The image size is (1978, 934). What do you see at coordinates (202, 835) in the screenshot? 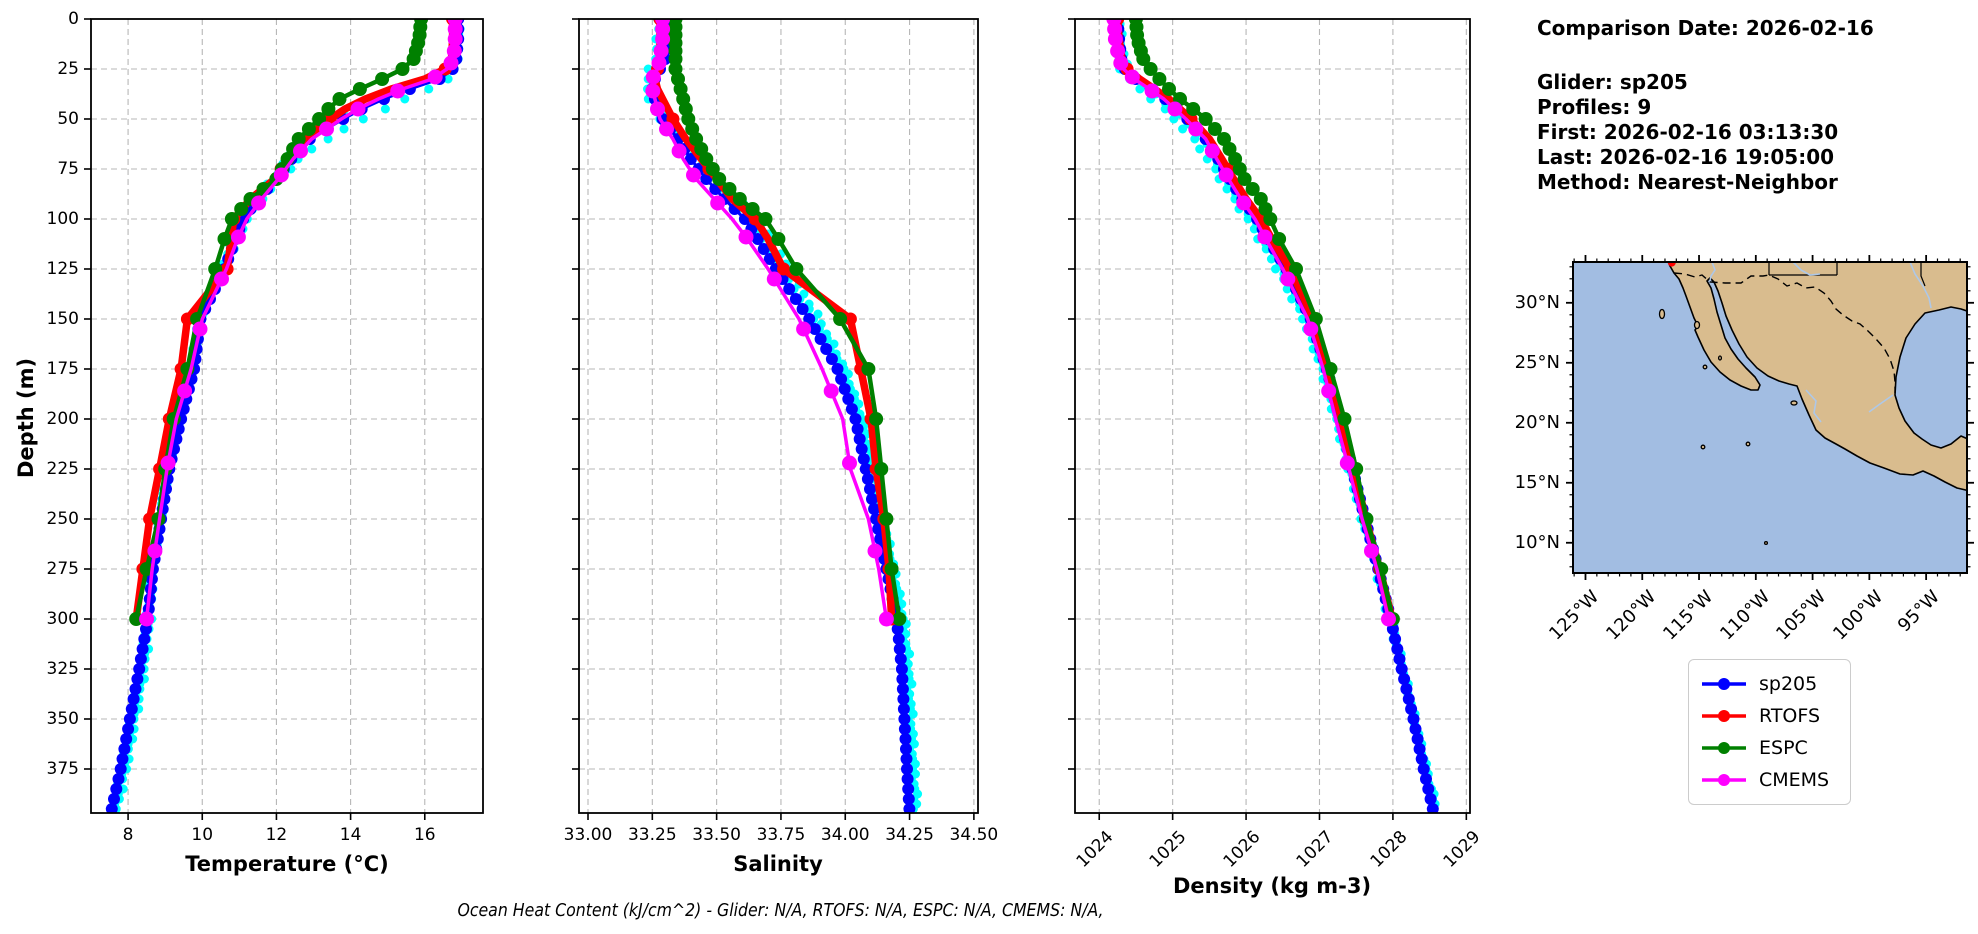
I see `x-tick-label-0: 10` at bounding box center [202, 835].